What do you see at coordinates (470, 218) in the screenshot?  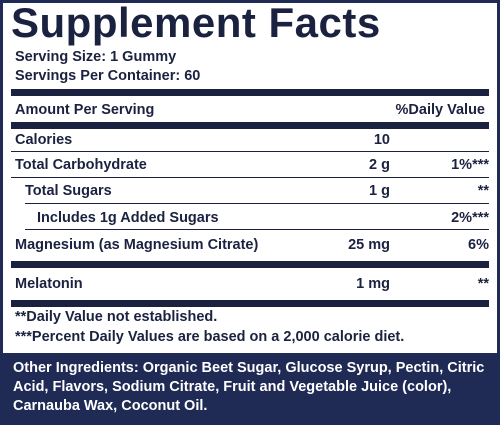 I see `daily-value: 2%***` at bounding box center [470, 218].